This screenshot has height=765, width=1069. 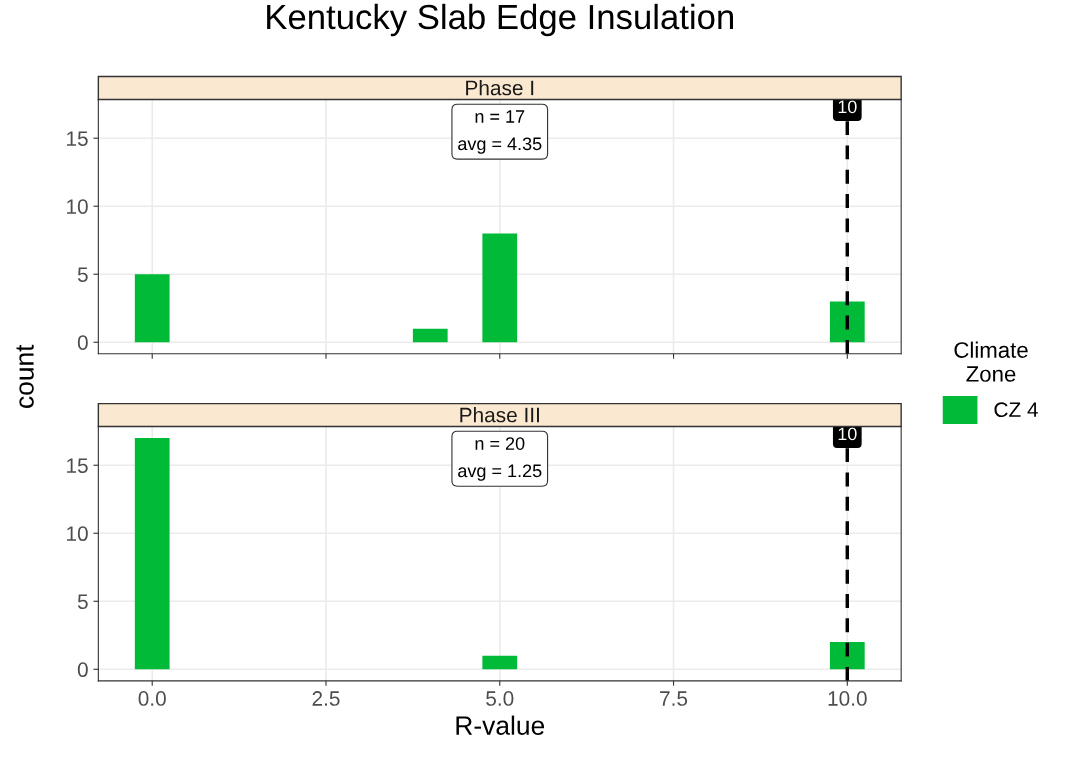 I want to click on legend-label: CZ 4, so click(x=1016, y=410).